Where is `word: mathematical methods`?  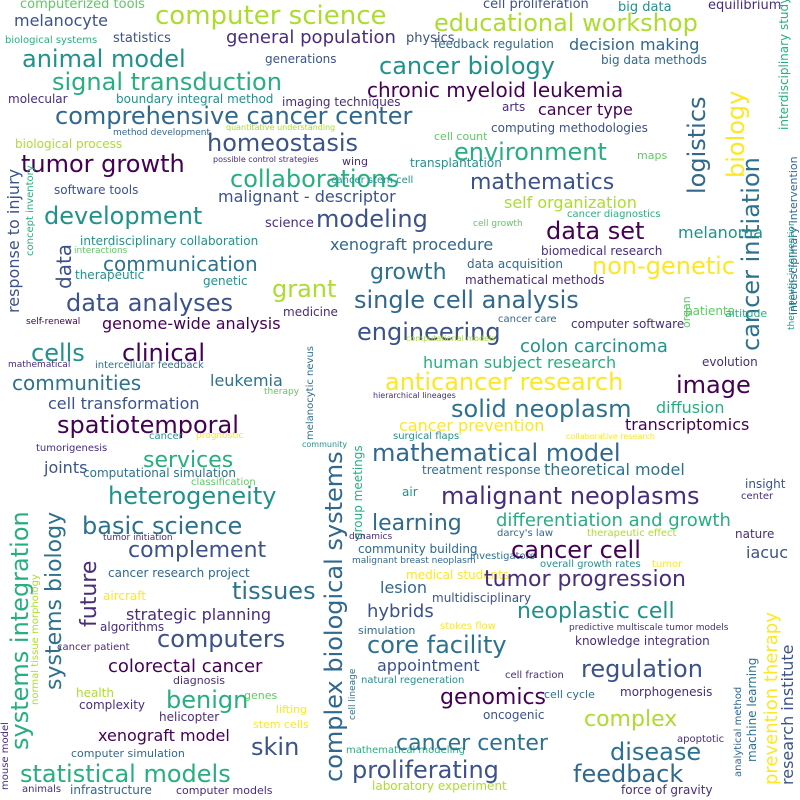 word: mathematical methods is located at coordinates (535, 280).